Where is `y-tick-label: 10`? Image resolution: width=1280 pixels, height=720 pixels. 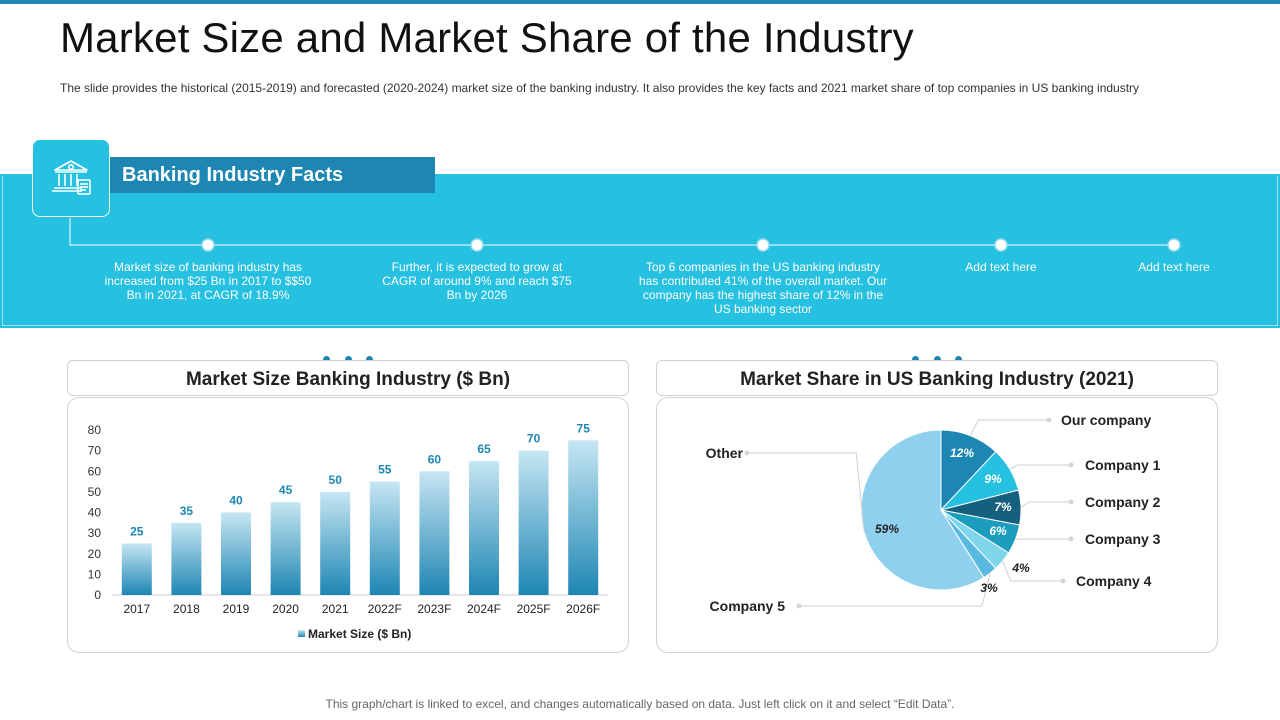 y-tick-label: 10 is located at coordinates (95, 574).